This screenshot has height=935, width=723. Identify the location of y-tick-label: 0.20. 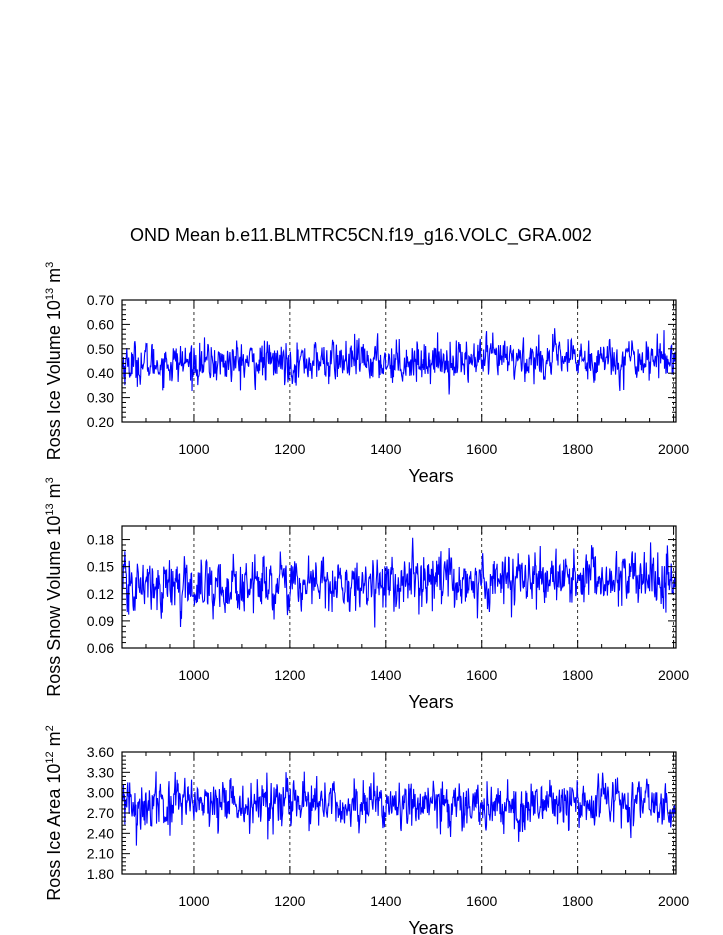
(100, 422).